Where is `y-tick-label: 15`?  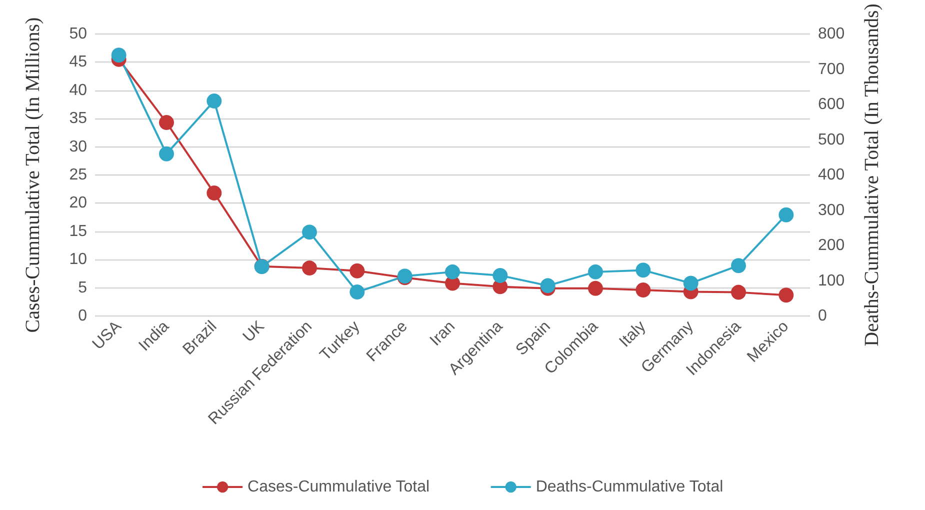
y-tick-label: 15 is located at coordinates (78, 231).